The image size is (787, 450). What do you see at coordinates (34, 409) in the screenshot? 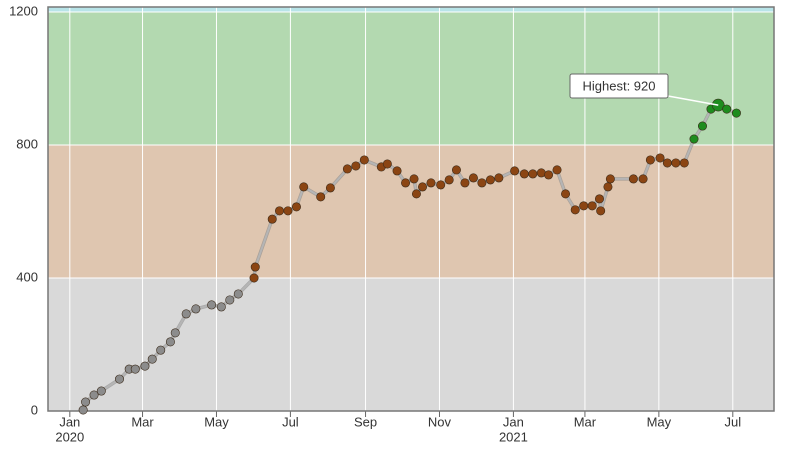
I see `y-tick-label: 0` at bounding box center [34, 409].